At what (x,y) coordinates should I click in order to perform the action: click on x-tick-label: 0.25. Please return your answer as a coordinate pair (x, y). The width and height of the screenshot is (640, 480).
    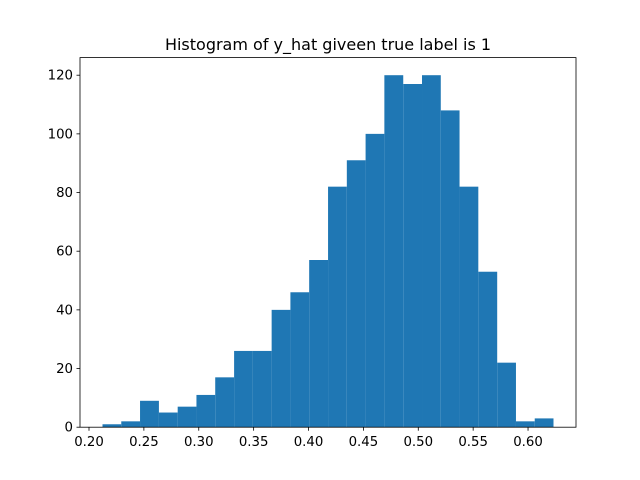
    Looking at the image, I should click on (144, 442).